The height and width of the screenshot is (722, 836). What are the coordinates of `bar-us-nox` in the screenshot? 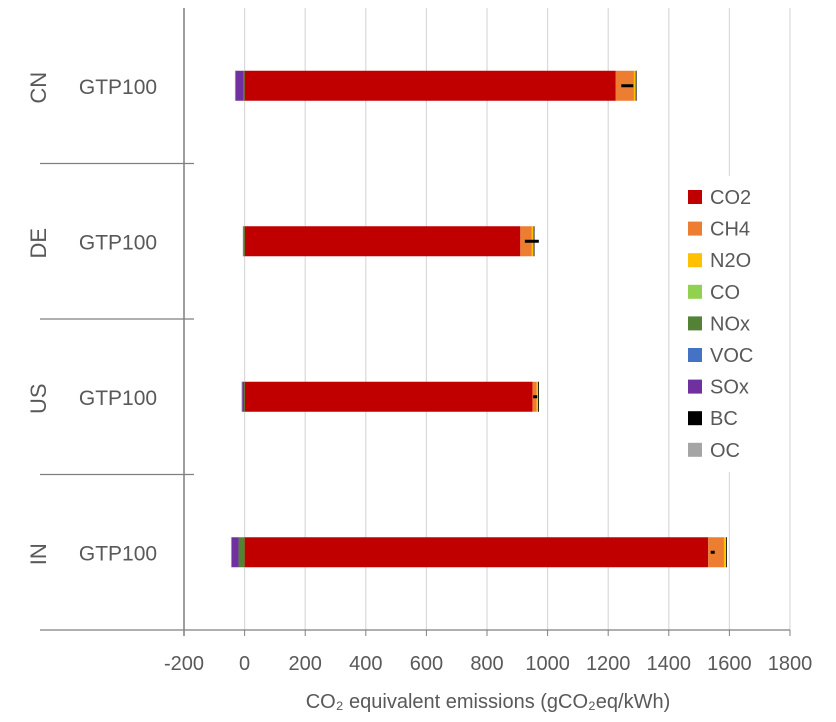 It's located at (244, 396).